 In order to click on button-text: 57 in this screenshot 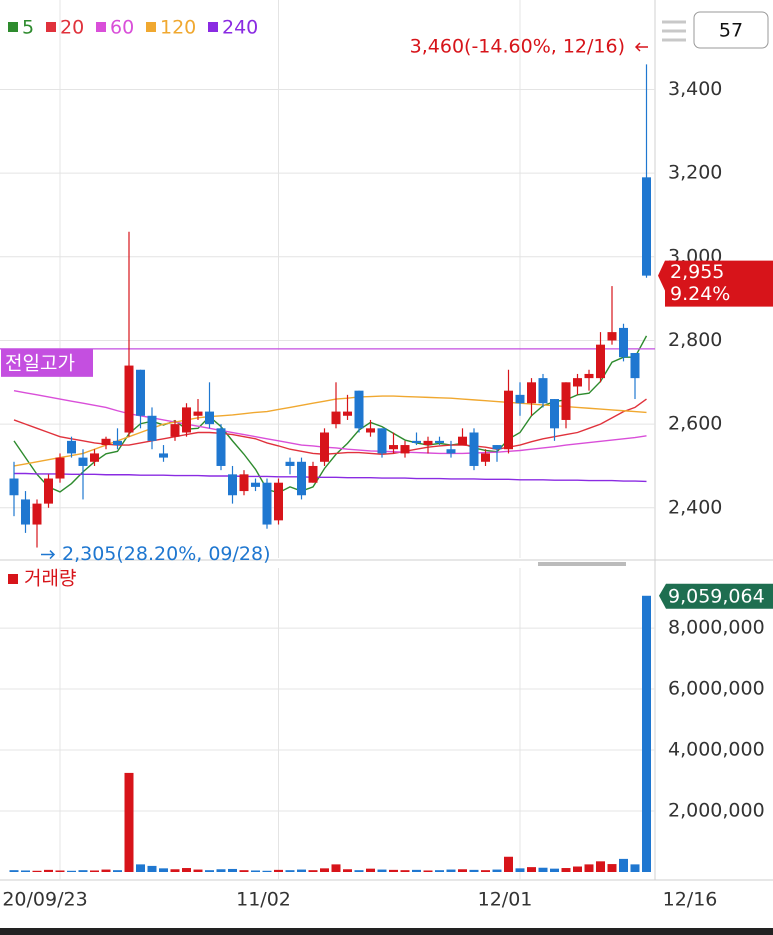, I will do `click(731, 31)`.